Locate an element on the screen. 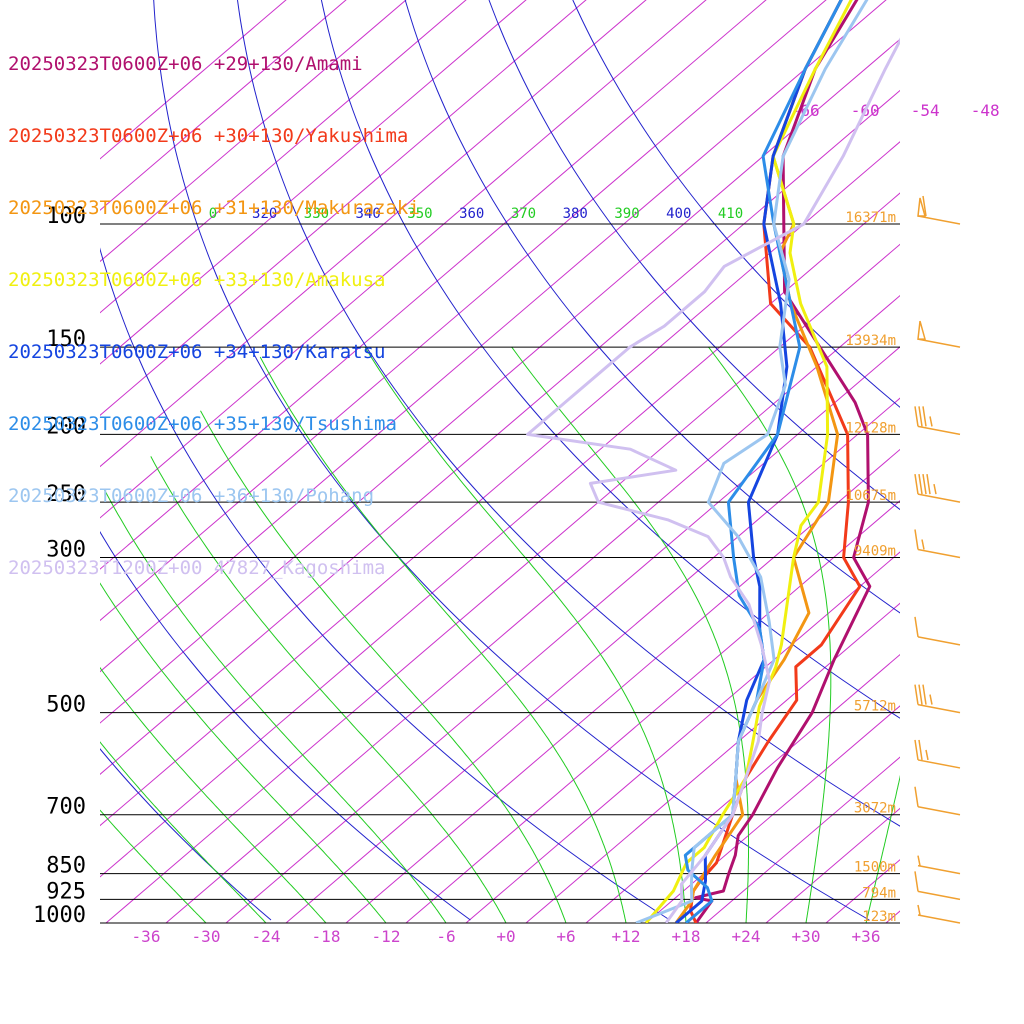  dry-adiabat-line is located at coordinates (285, 726).